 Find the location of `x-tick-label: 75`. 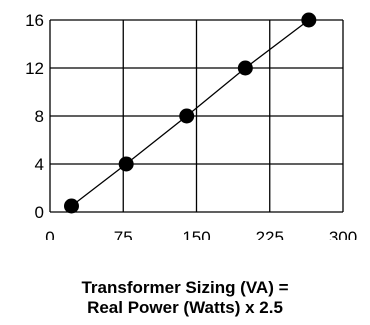

x-tick-label: 75 is located at coordinates (123, 234).